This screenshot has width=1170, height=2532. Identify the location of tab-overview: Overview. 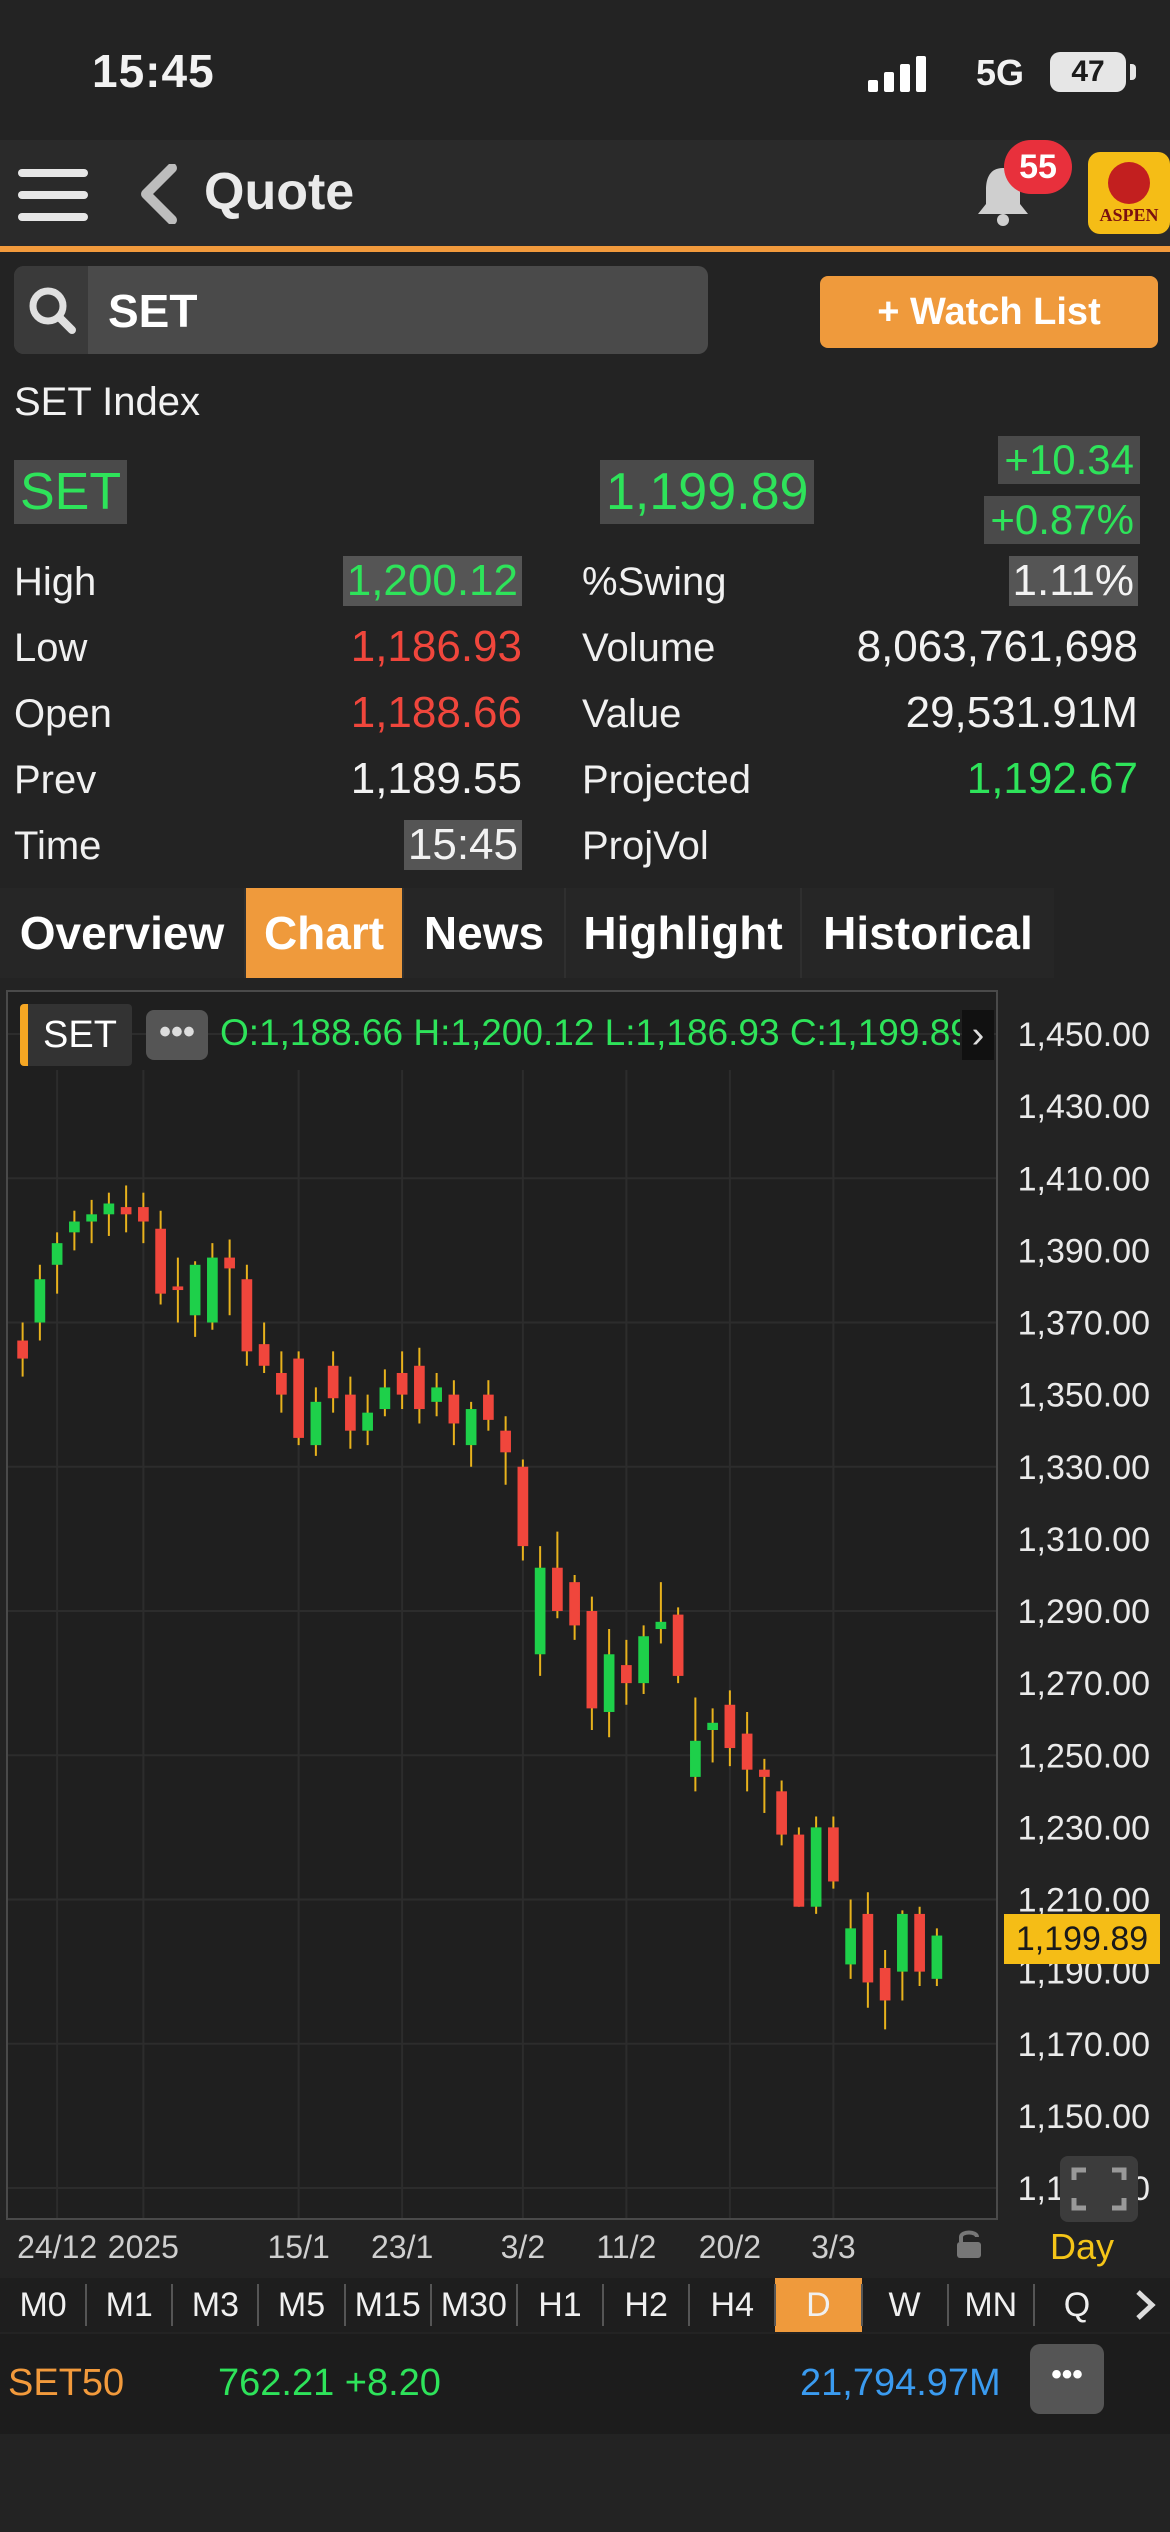
(122, 933).